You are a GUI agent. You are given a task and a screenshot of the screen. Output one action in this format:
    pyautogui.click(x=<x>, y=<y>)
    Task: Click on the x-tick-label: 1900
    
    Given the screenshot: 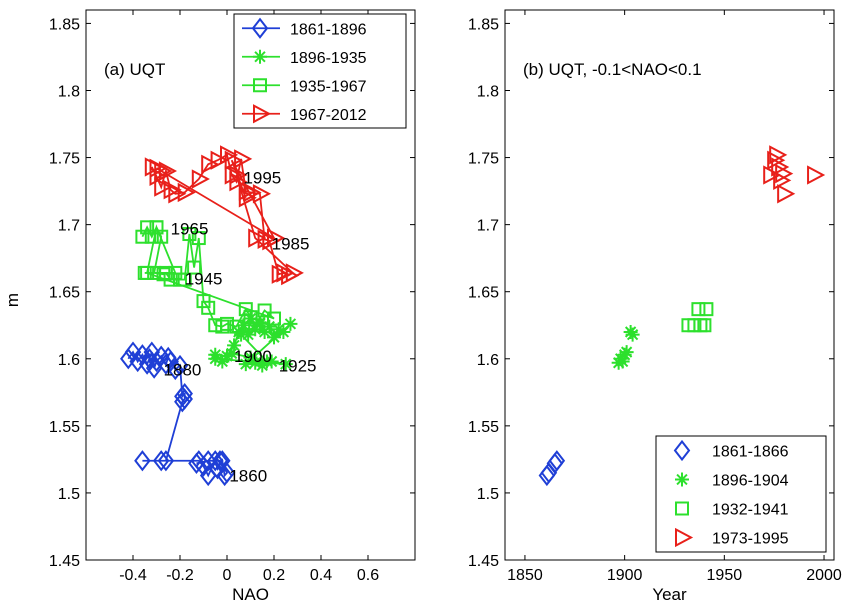 What is the action you would take?
    pyautogui.click(x=625, y=575)
    